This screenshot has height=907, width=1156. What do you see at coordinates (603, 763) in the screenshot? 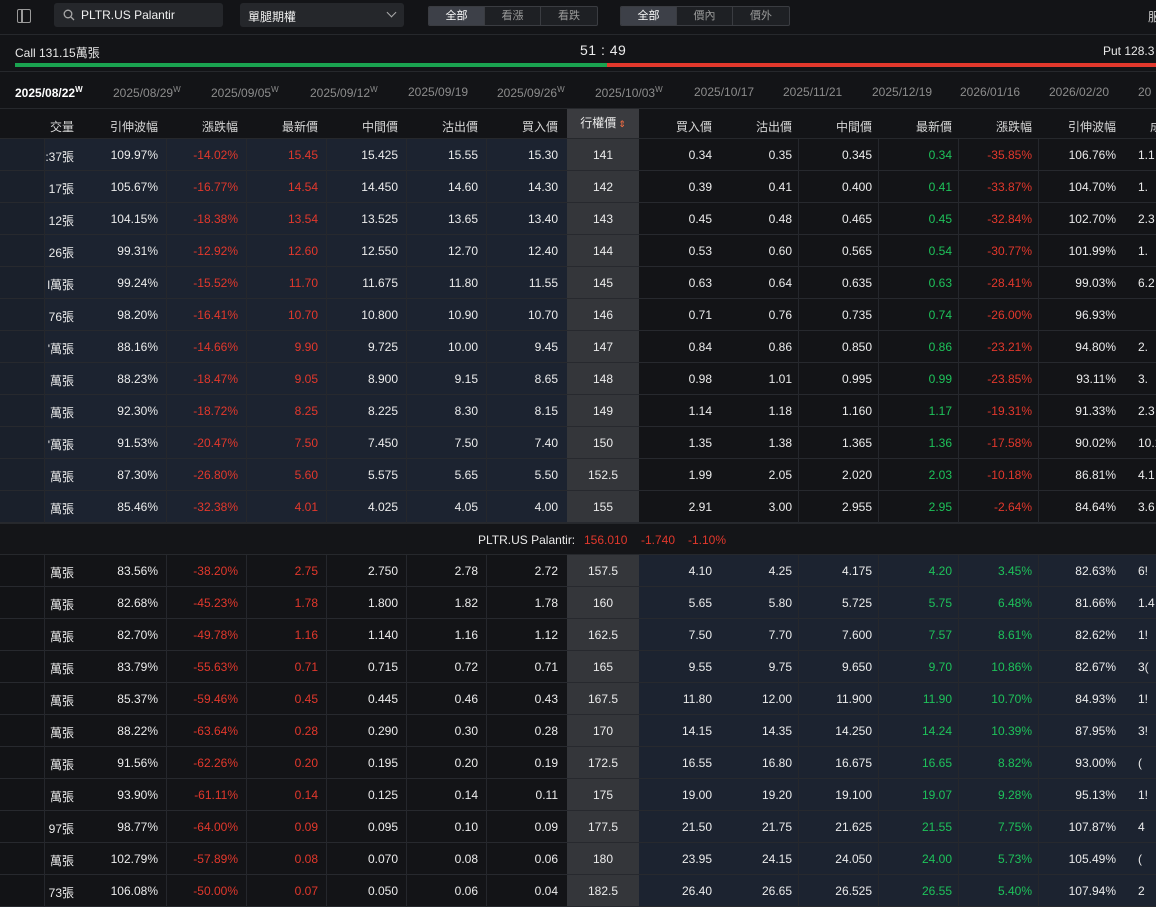
I see `strike-cell: 172.5` at bounding box center [603, 763].